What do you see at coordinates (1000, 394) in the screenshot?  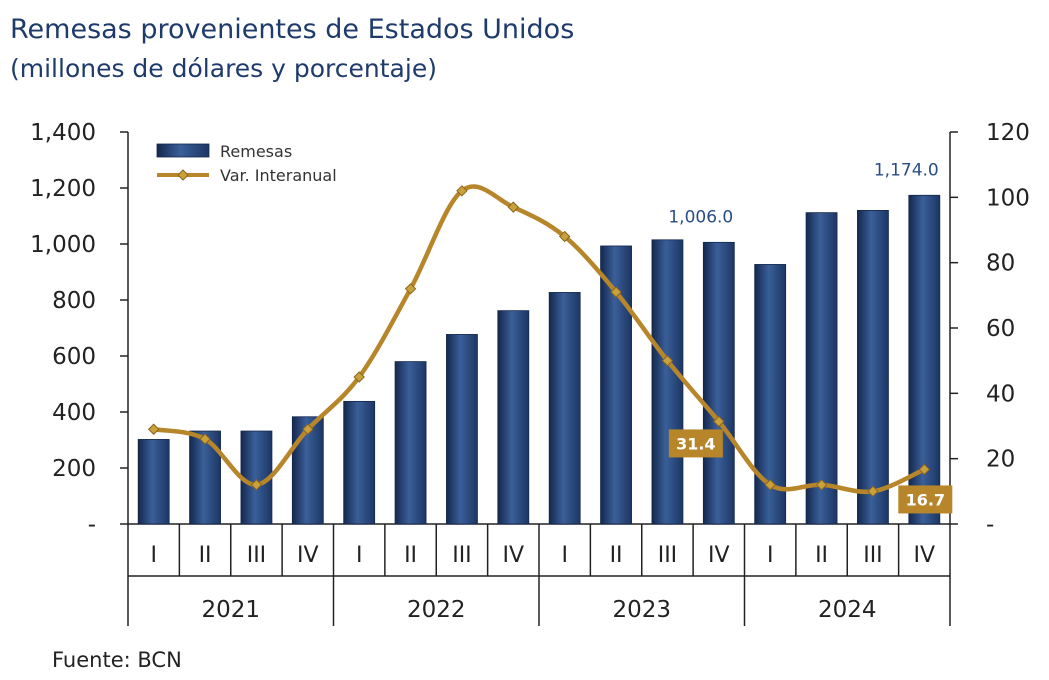 I see `right-tick-label: 40` at bounding box center [1000, 394].